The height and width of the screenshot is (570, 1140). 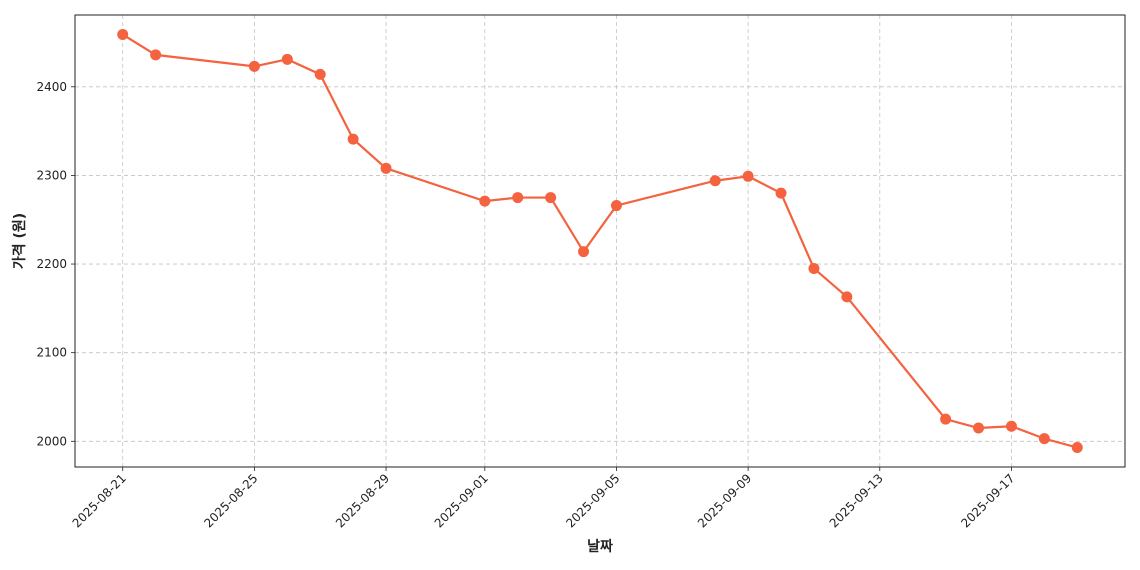 I want to click on x-tick-label: 2025-09-09, so click(x=724, y=500).